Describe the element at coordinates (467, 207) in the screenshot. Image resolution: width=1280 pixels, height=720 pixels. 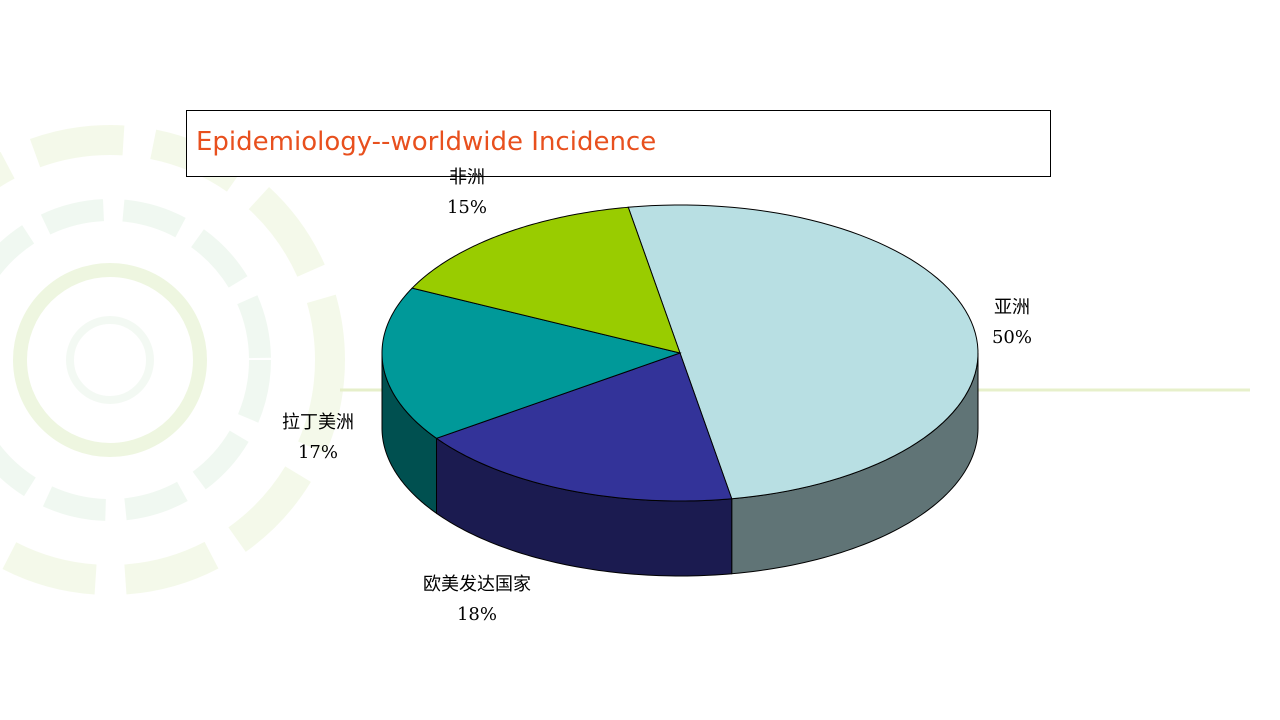
I see `value-label: 15%` at that location.